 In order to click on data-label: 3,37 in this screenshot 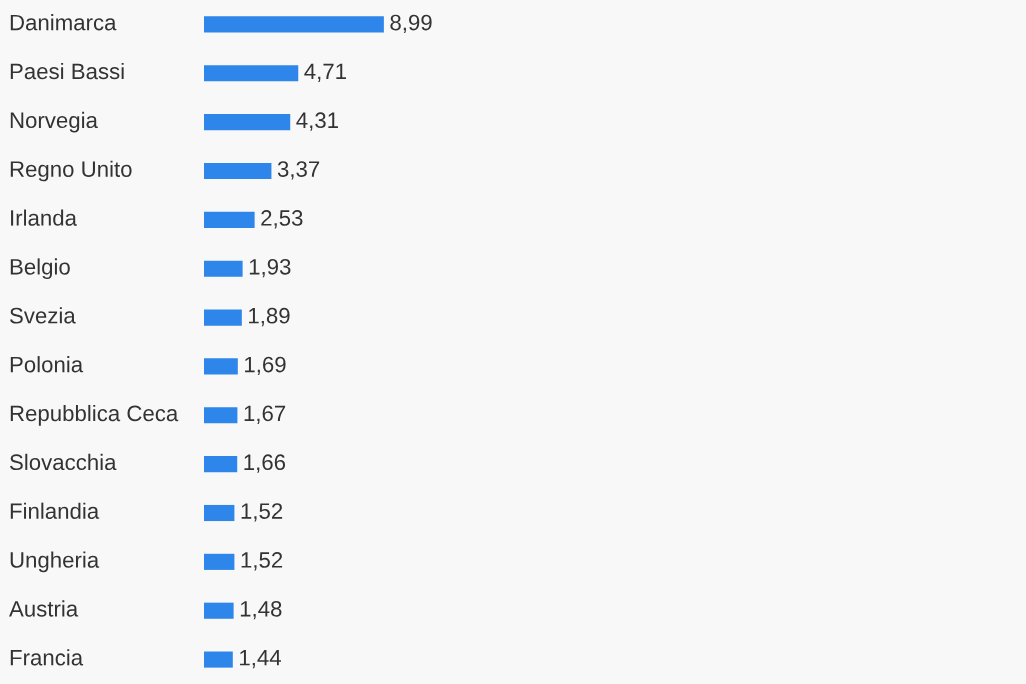, I will do `click(298, 170)`.